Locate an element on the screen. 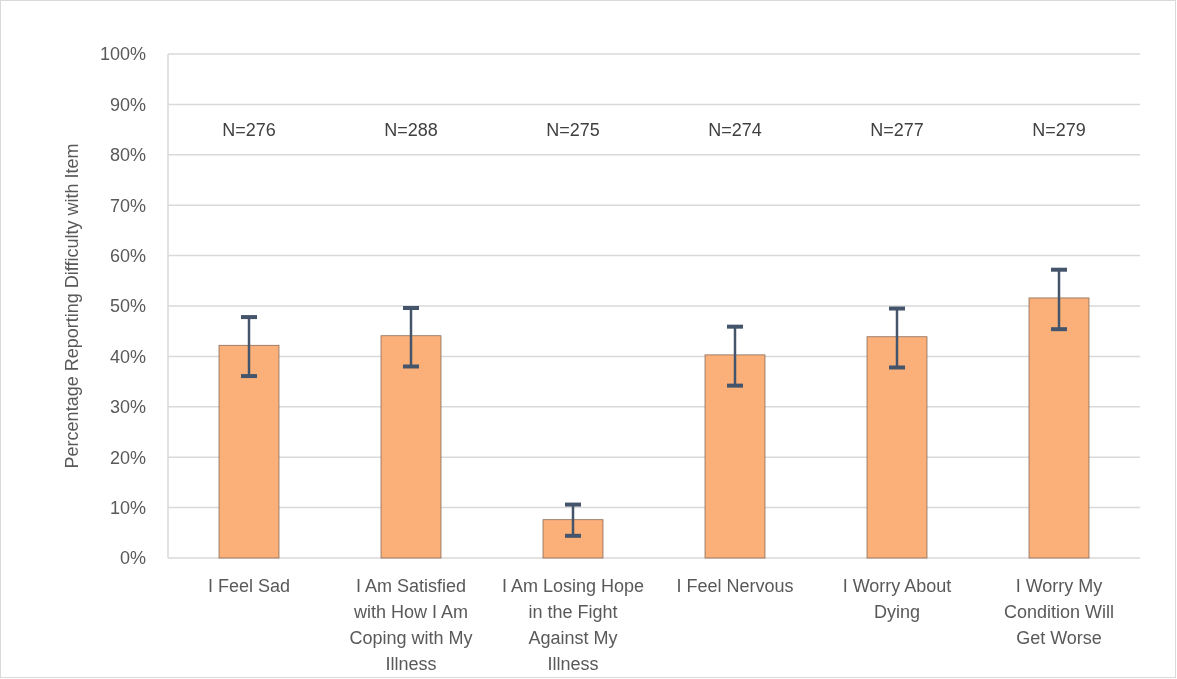 The image size is (1177, 679). annotation: N=277 is located at coordinates (897, 130).